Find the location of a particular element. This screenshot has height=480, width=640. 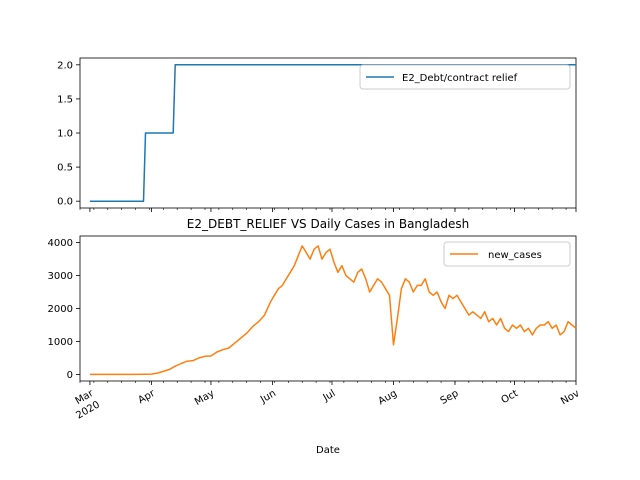

top-legend: E2_Debt/contract relief is located at coordinates (465, 77).